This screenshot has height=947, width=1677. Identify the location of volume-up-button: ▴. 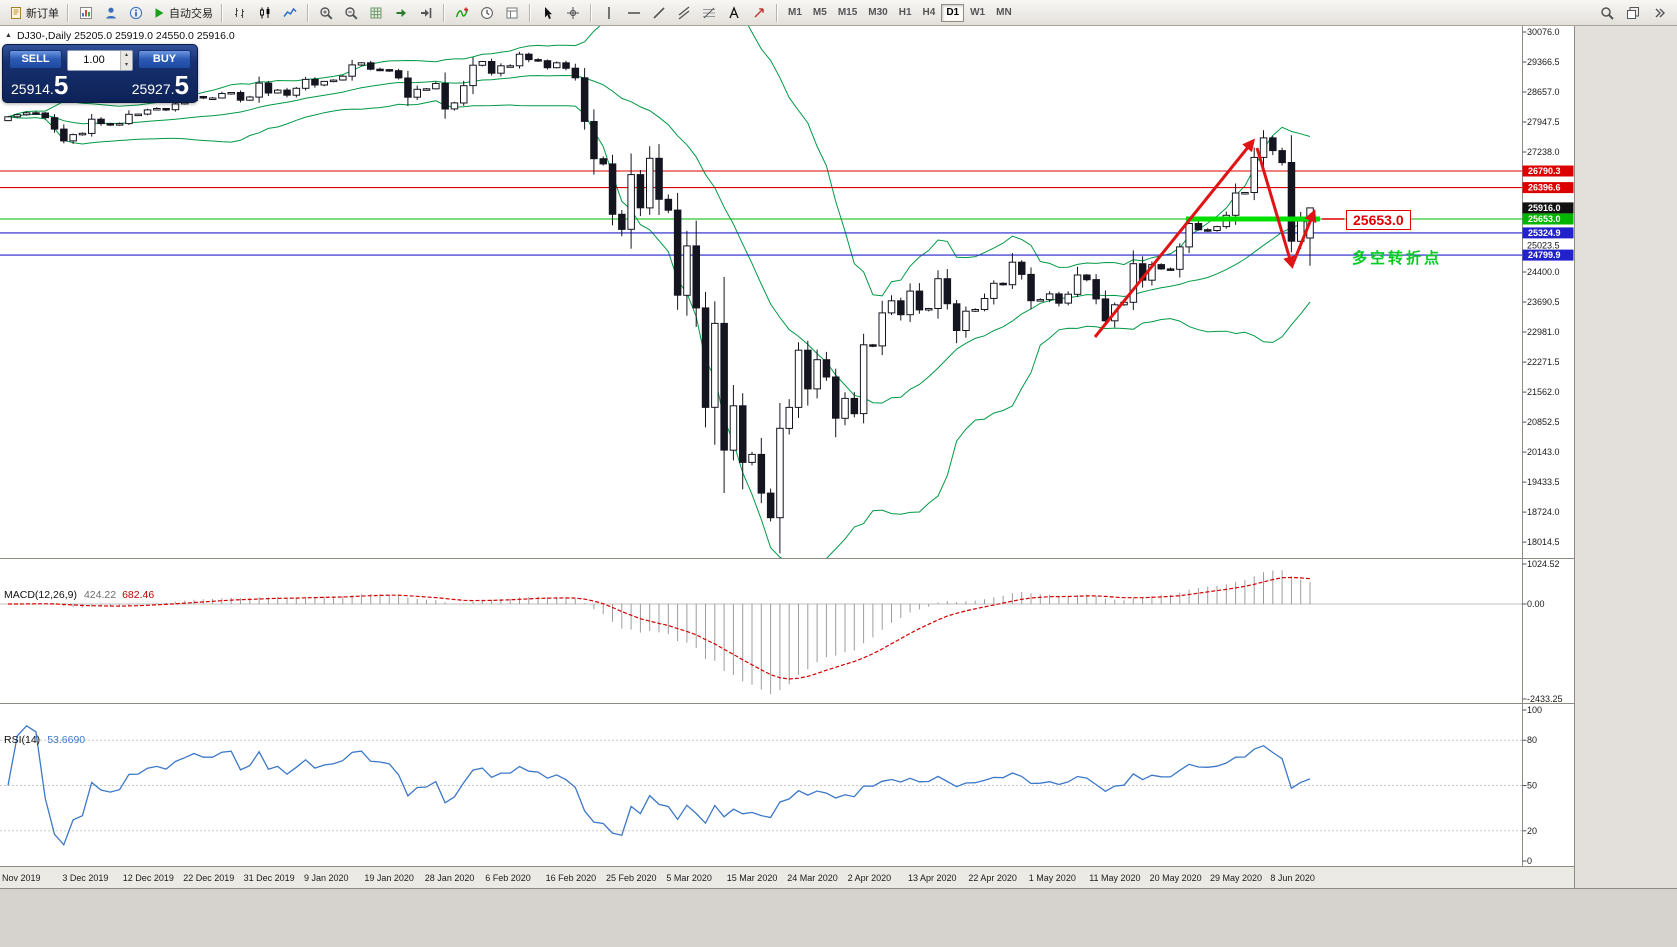
(126, 56).